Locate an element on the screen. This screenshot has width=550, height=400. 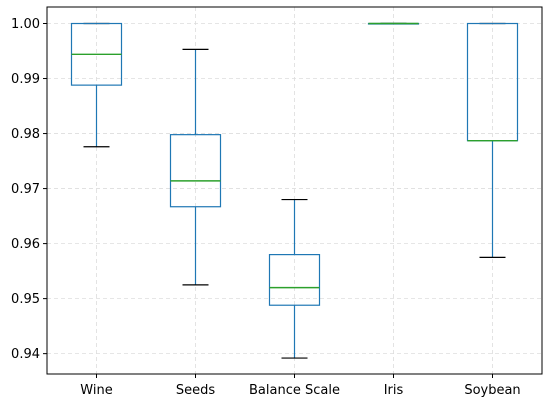
y-tick-label: 0.97 is located at coordinates (25, 189).